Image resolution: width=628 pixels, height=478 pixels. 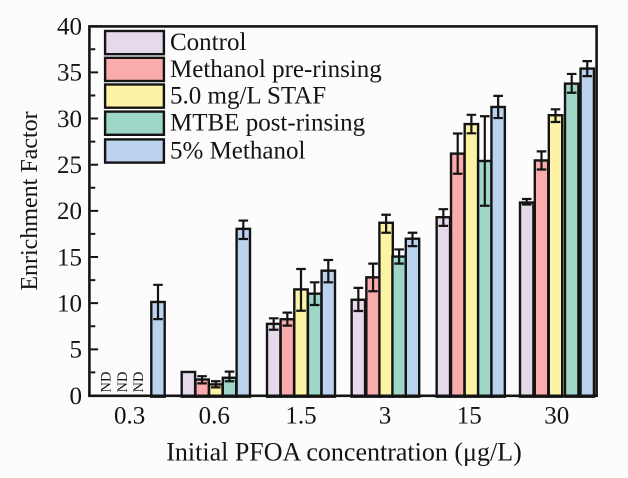 What do you see at coordinates (69, 73) in the screenshot?
I see `svg-text: 35` at bounding box center [69, 73].